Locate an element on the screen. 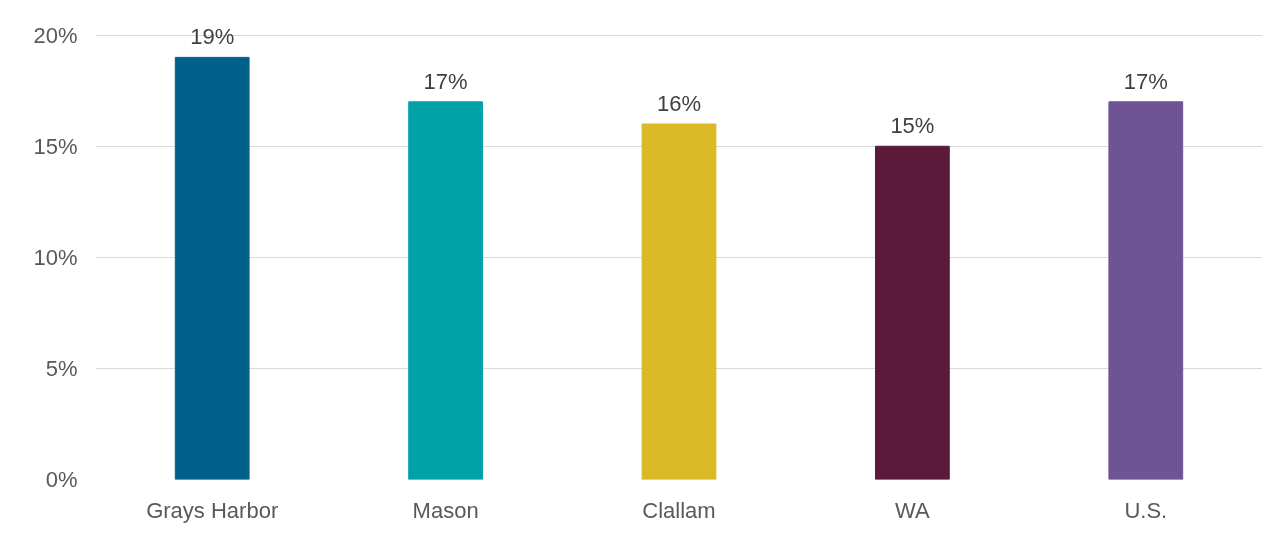 This screenshot has width=1262, height=541. y-tick-label: 10% is located at coordinates (55, 257).